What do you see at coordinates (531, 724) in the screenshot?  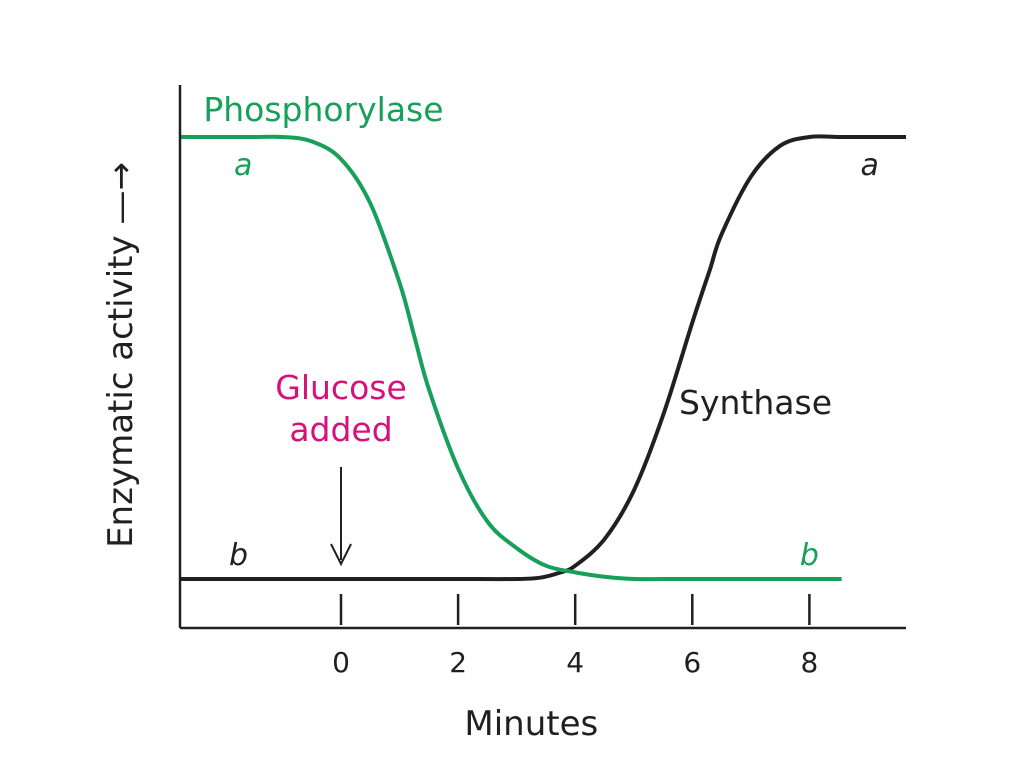 I see `x-axis-label: Minutes` at bounding box center [531, 724].